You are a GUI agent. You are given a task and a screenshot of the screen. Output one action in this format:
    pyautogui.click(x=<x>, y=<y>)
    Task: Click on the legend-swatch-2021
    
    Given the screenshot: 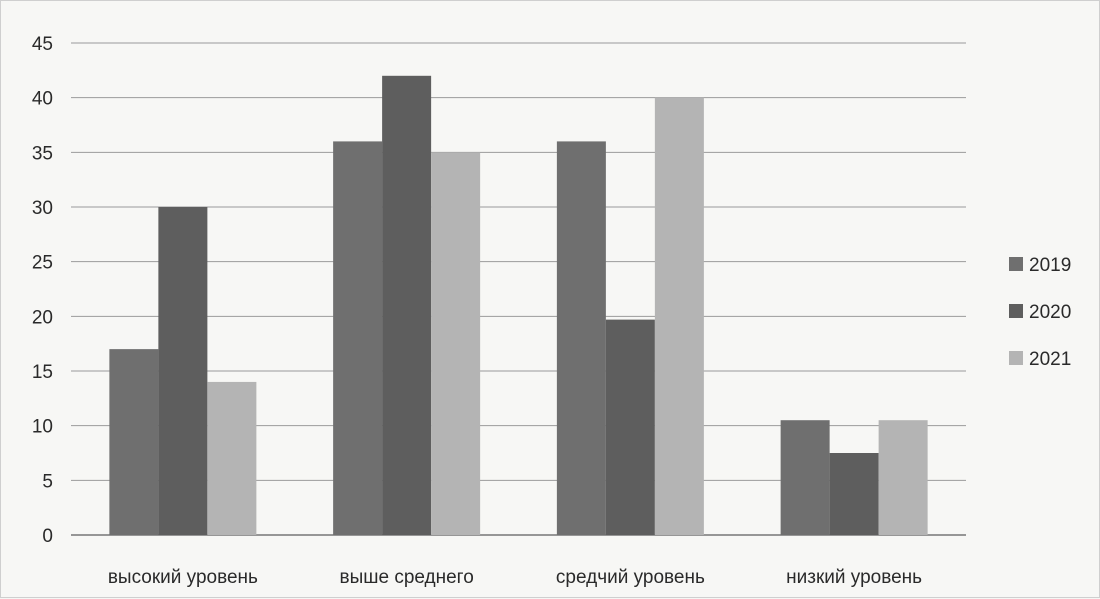 What is the action you would take?
    pyautogui.click(x=1016, y=358)
    